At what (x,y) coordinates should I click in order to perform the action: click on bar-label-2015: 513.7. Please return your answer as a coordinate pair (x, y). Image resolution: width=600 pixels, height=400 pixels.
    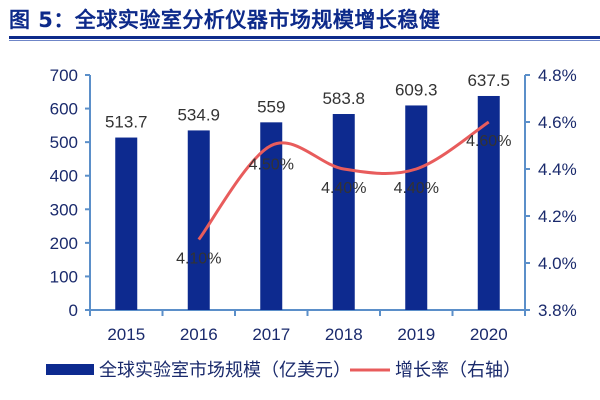
    Looking at the image, I should click on (126, 122).